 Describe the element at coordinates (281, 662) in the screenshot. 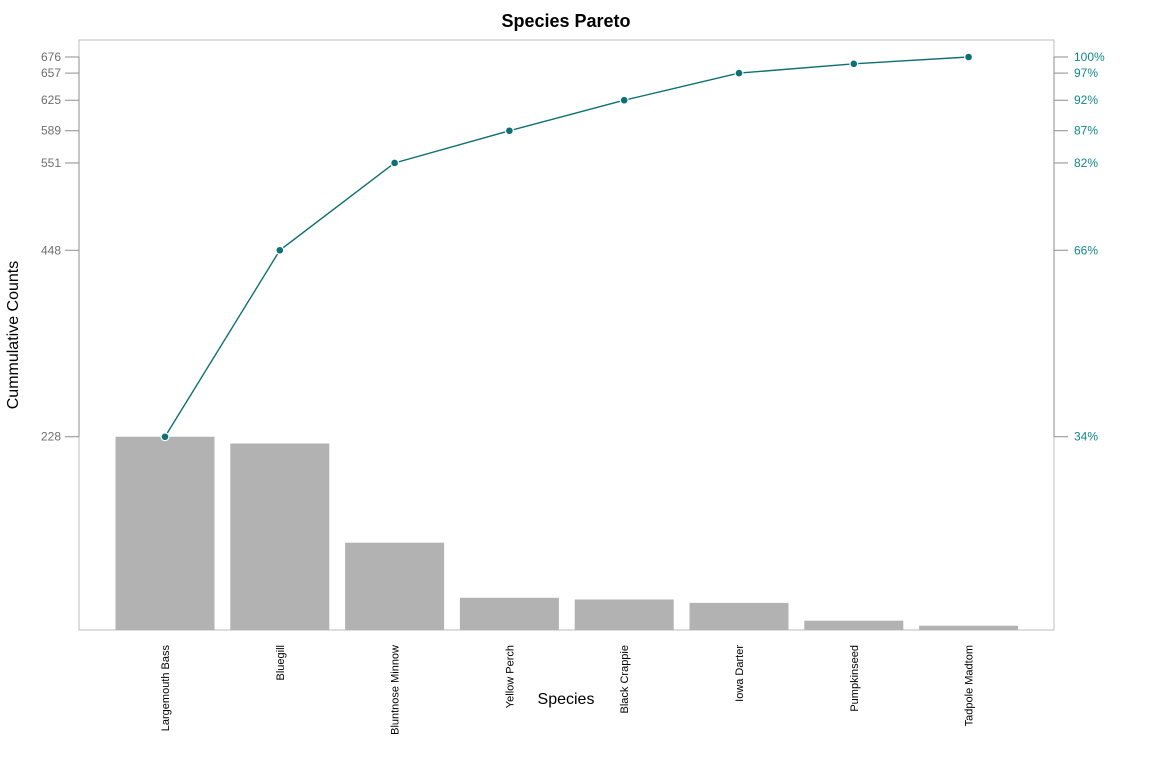

I see `x-tick-label: Bluegill` at that location.